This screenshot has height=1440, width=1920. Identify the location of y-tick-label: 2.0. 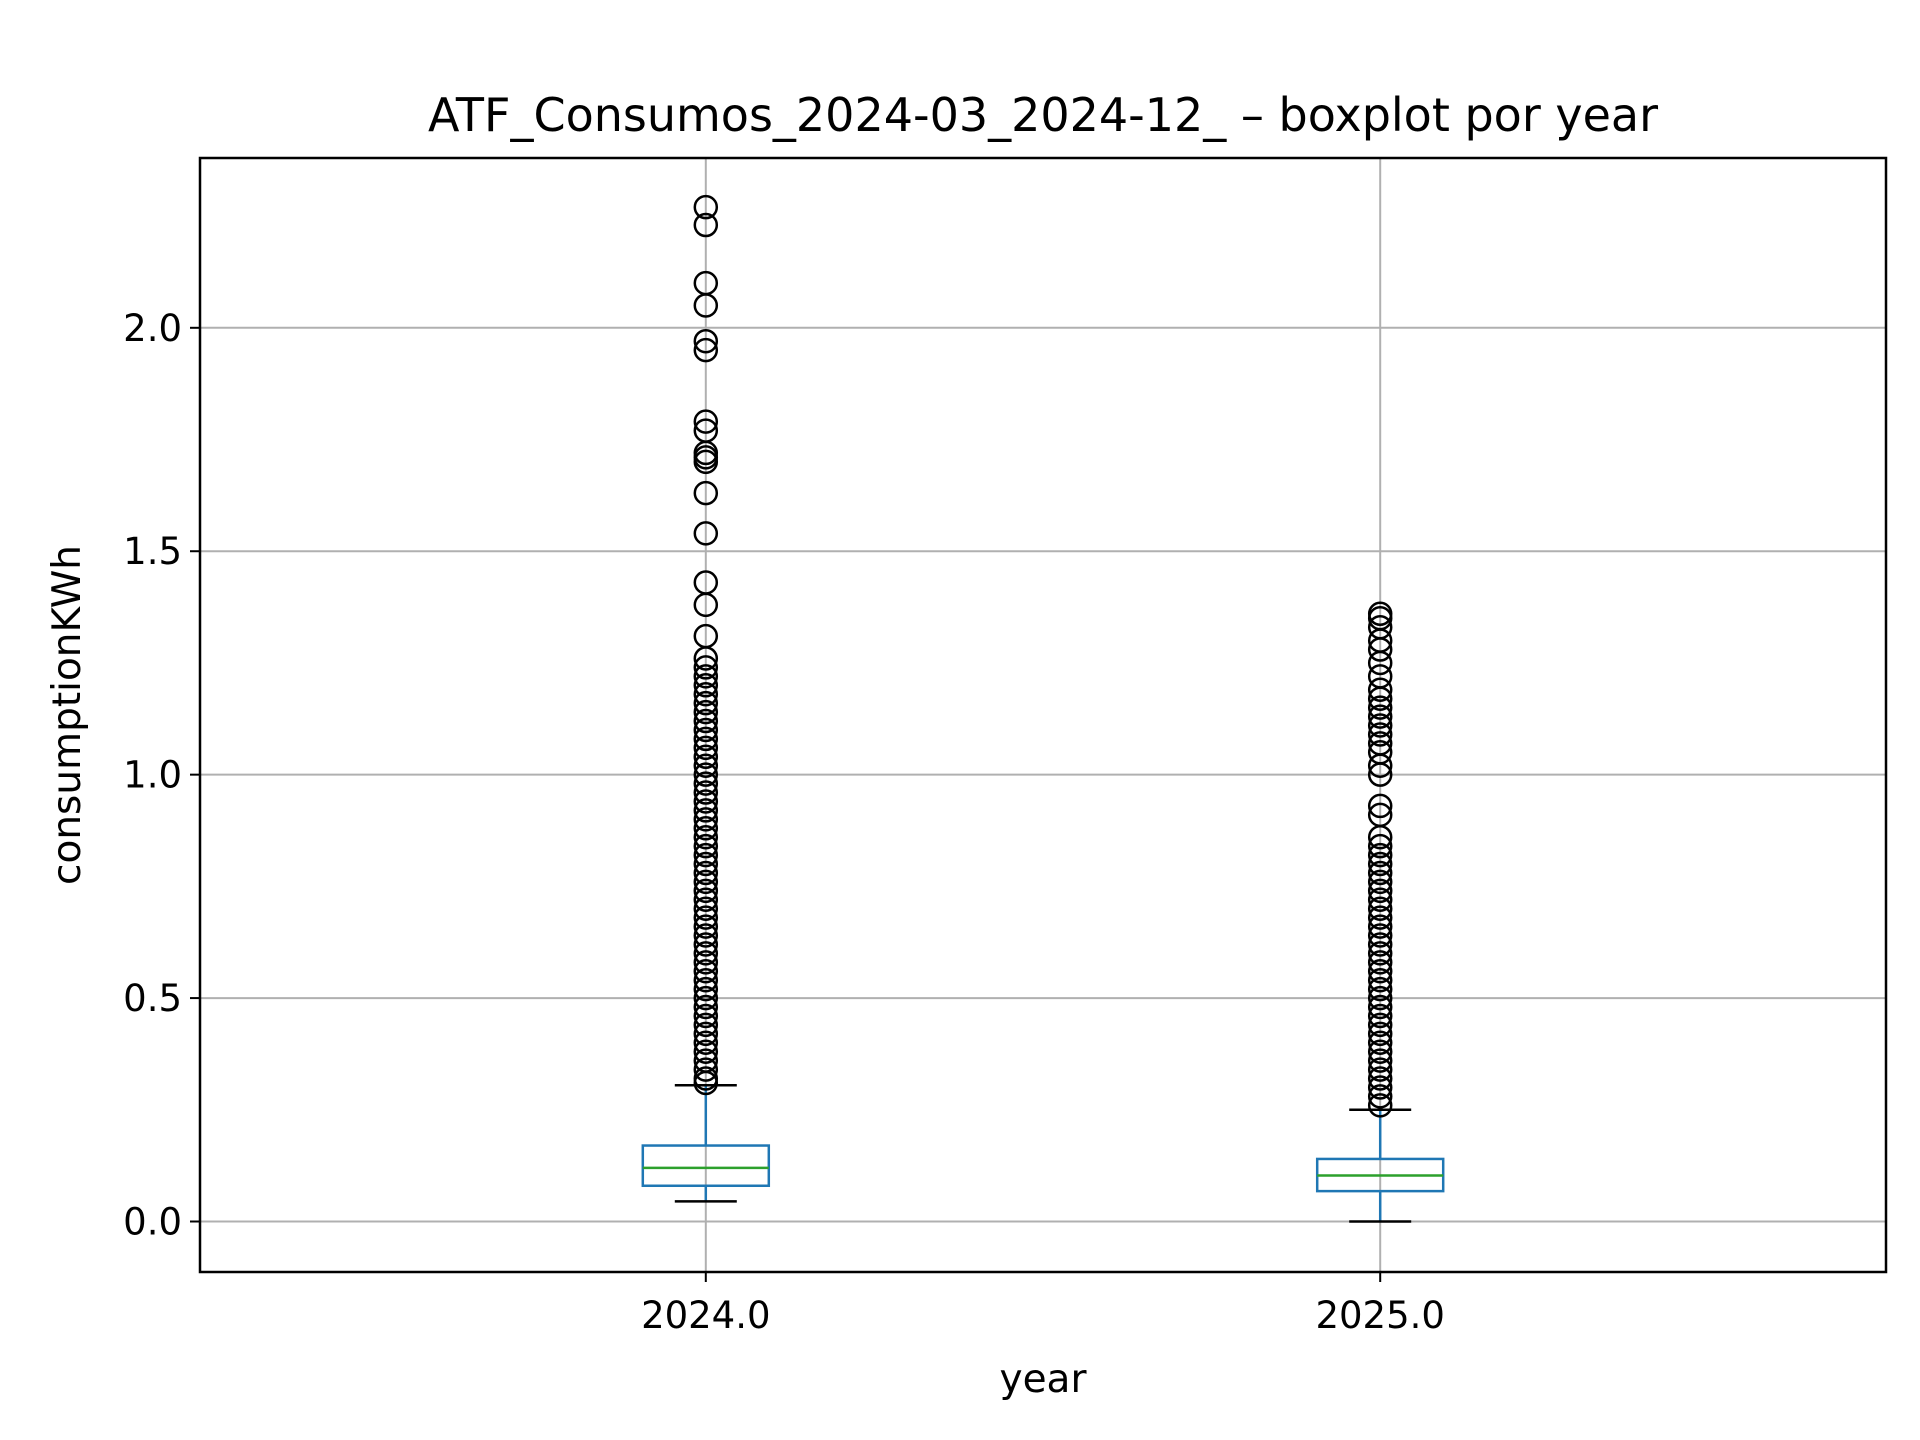
(152, 328).